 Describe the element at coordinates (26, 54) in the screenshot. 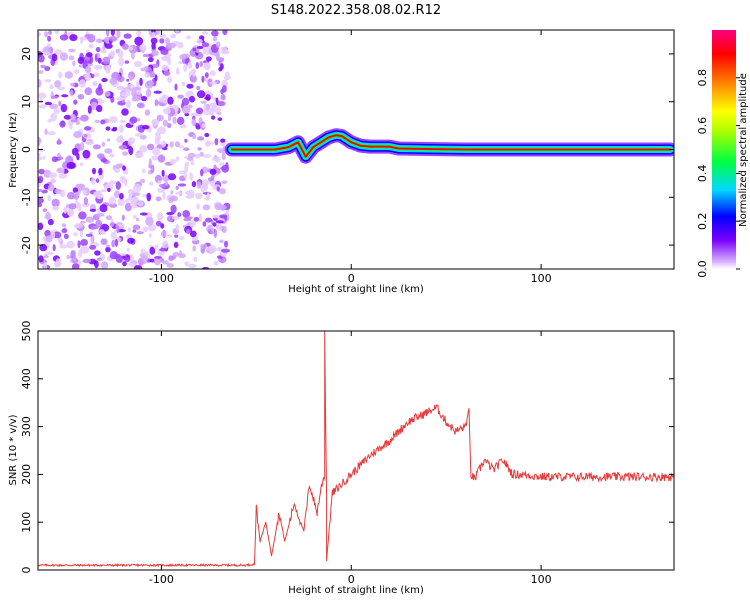

I see `y-tick-label: 20` at that location.